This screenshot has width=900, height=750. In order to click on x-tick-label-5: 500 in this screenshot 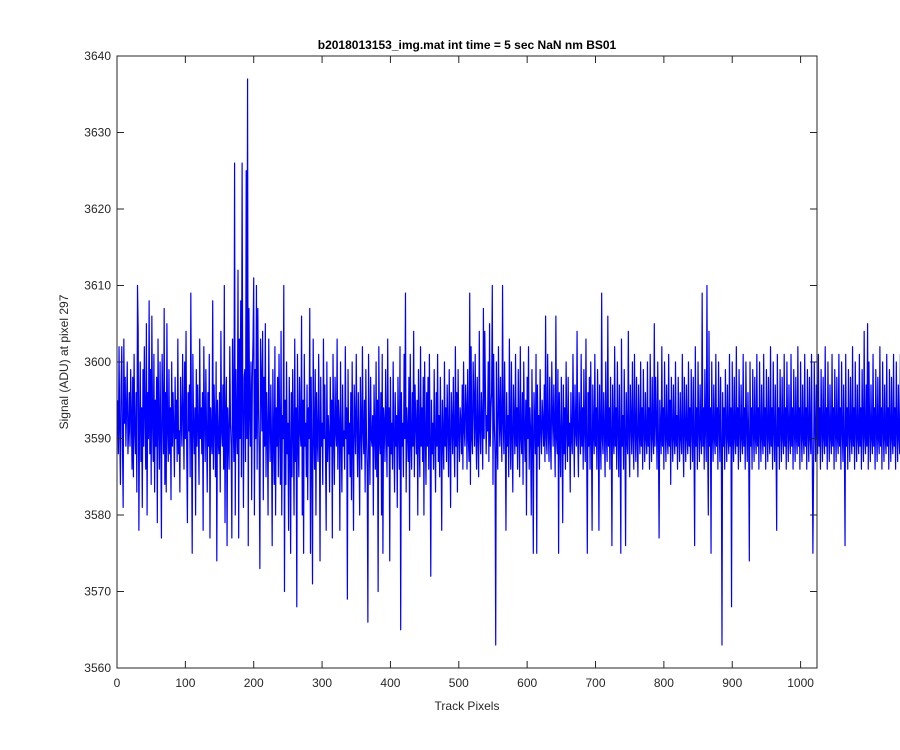, I will do `click(459, 683)`.